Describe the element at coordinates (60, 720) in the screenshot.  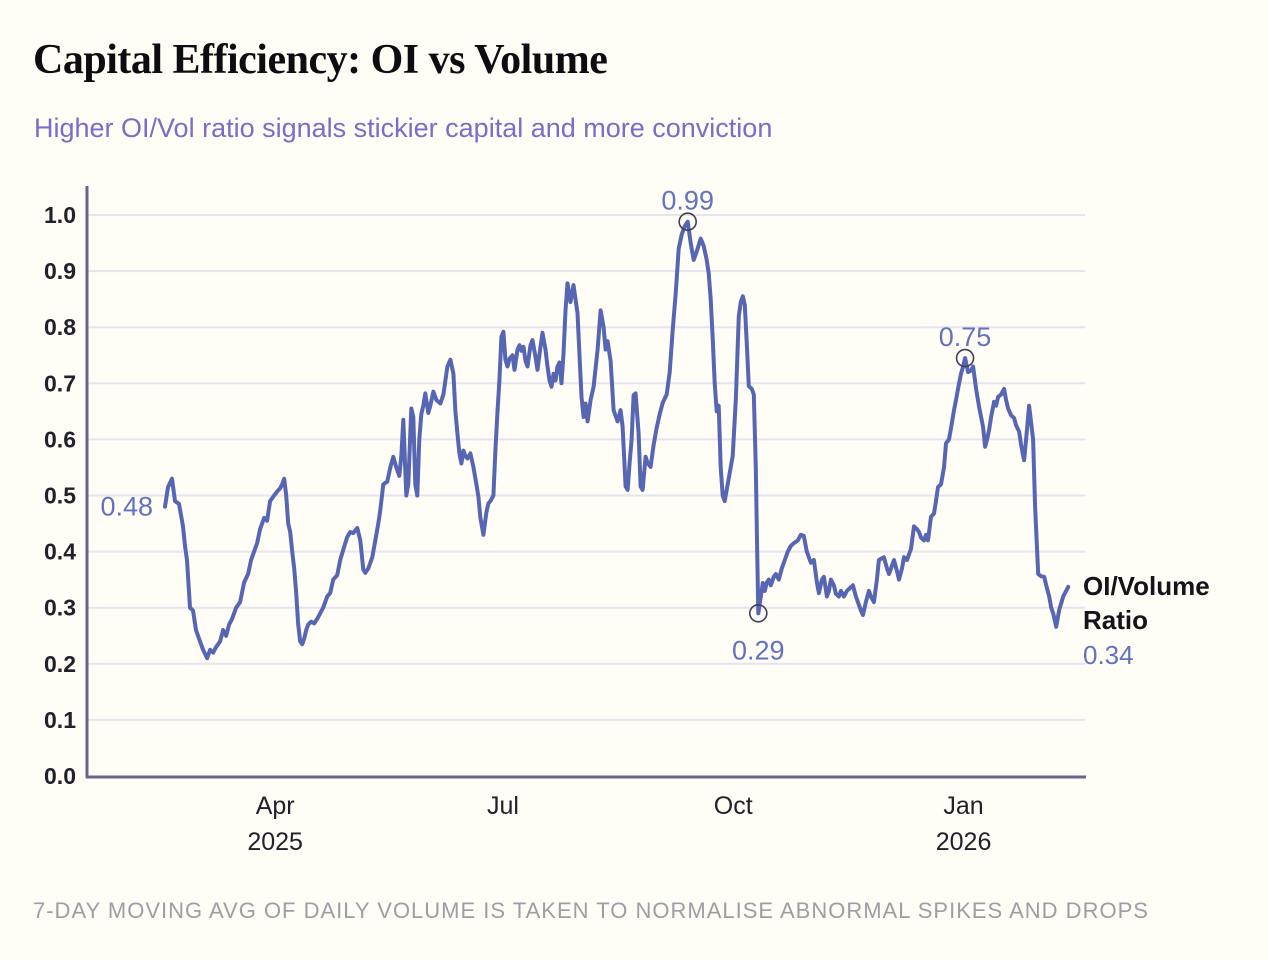
I see `y-tick-label: 0.1` at that location.